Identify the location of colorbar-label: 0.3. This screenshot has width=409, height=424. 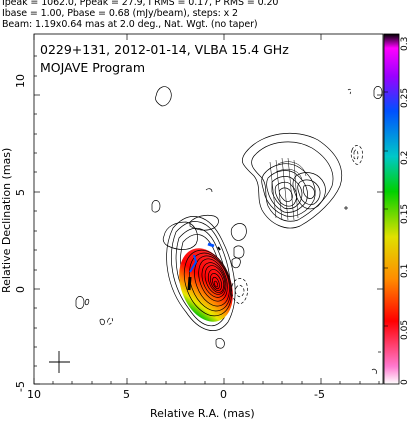
(404, 43).